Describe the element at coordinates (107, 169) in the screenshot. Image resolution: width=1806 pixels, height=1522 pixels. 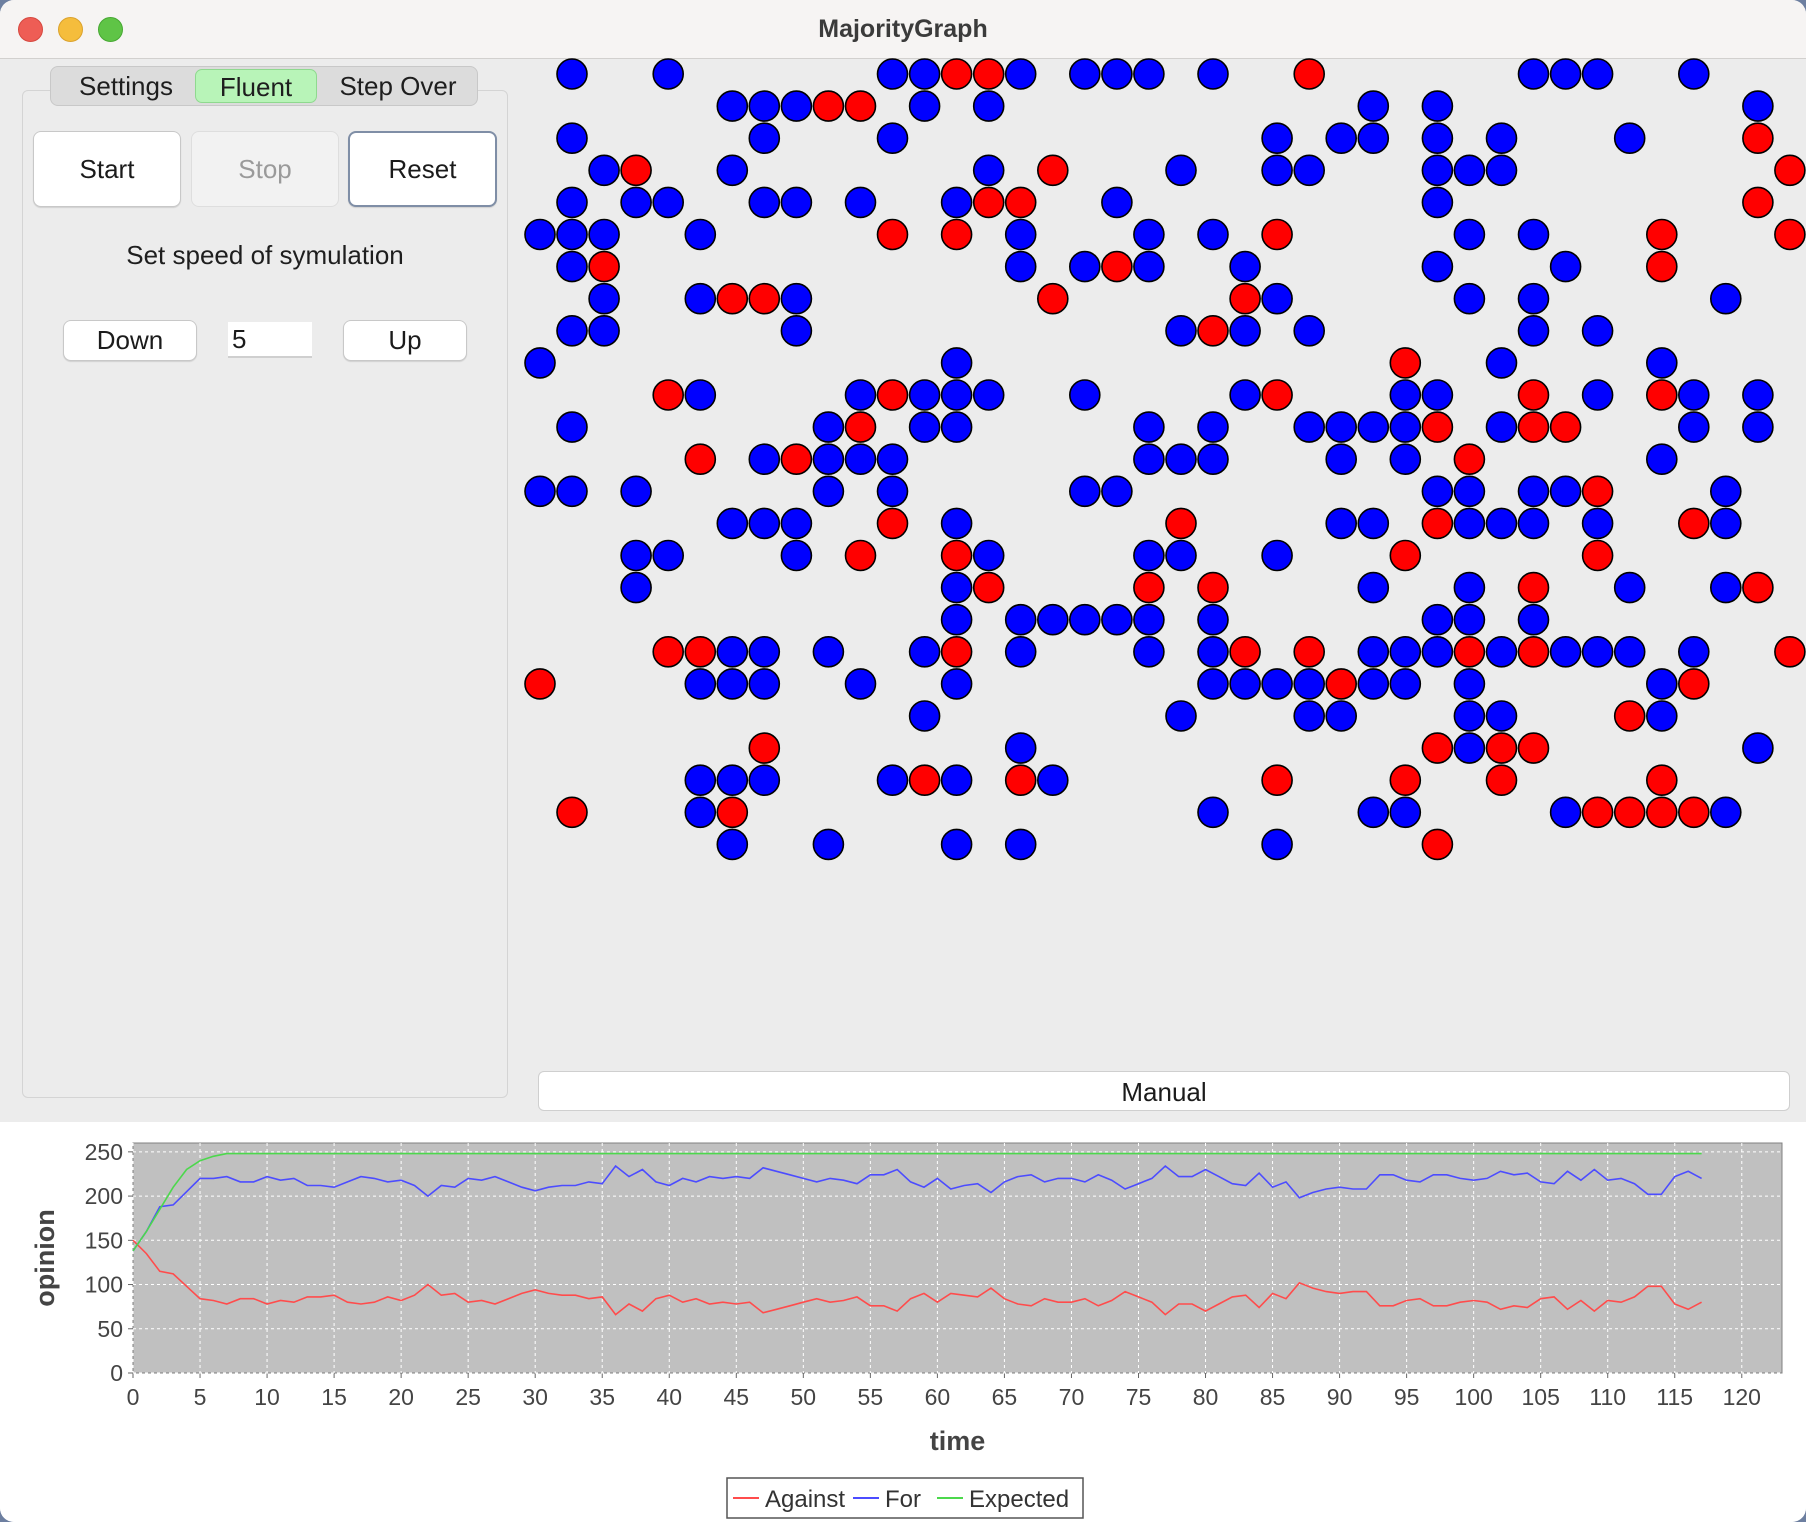
I see `start-button: Start` at that location.